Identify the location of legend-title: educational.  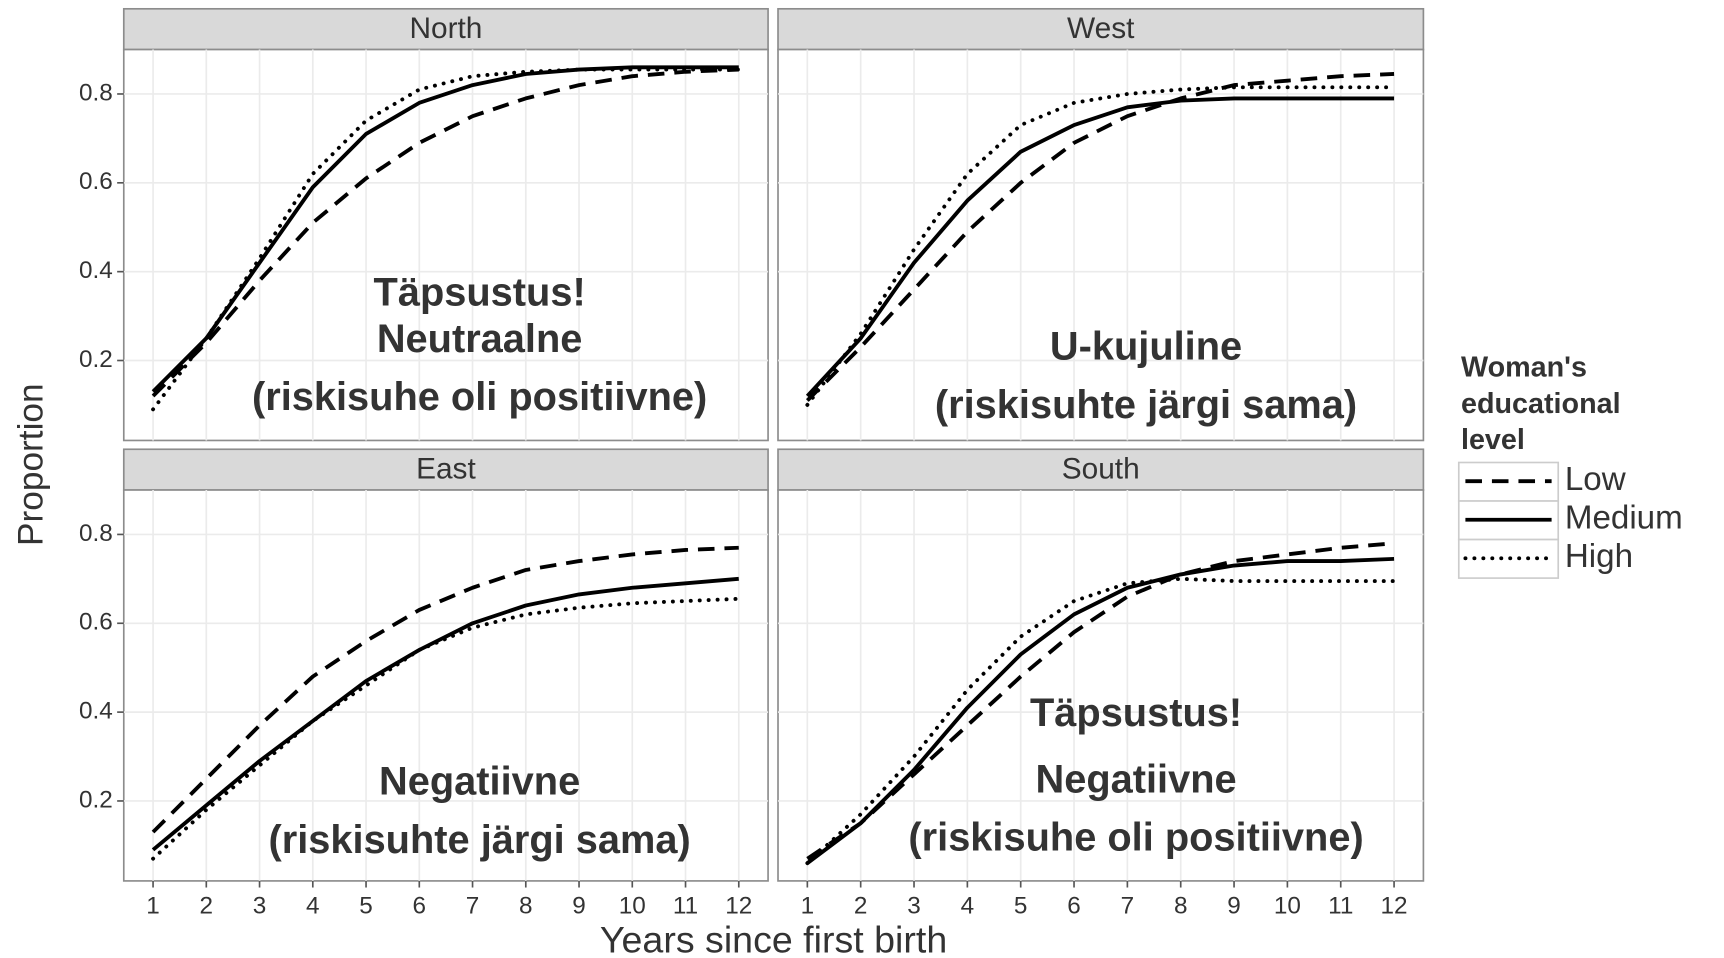
(1541, 404).